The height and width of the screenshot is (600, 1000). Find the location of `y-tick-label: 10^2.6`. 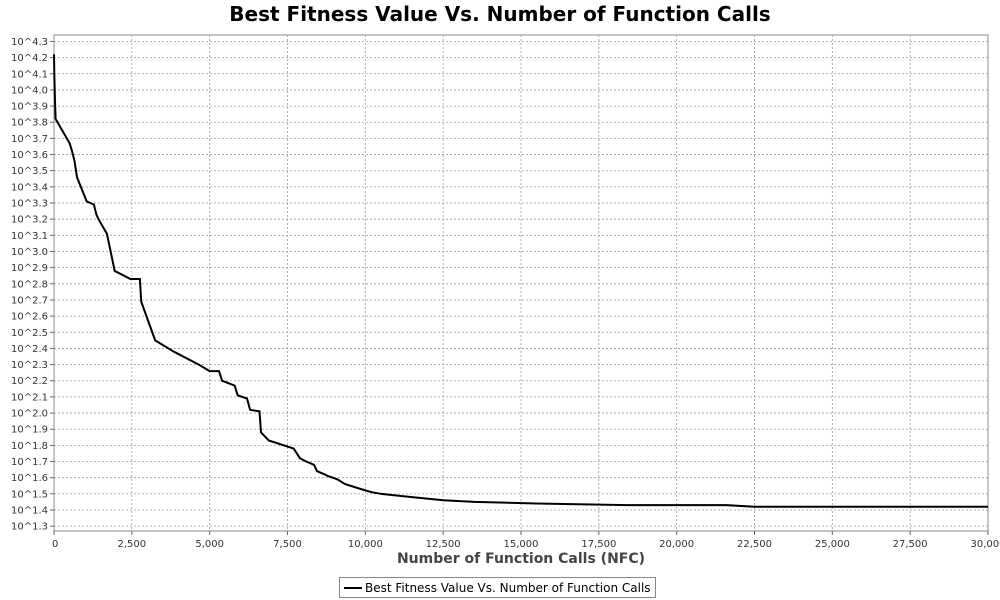

y-tick-label: 10^2.6 is located at coordinates (29, 317).